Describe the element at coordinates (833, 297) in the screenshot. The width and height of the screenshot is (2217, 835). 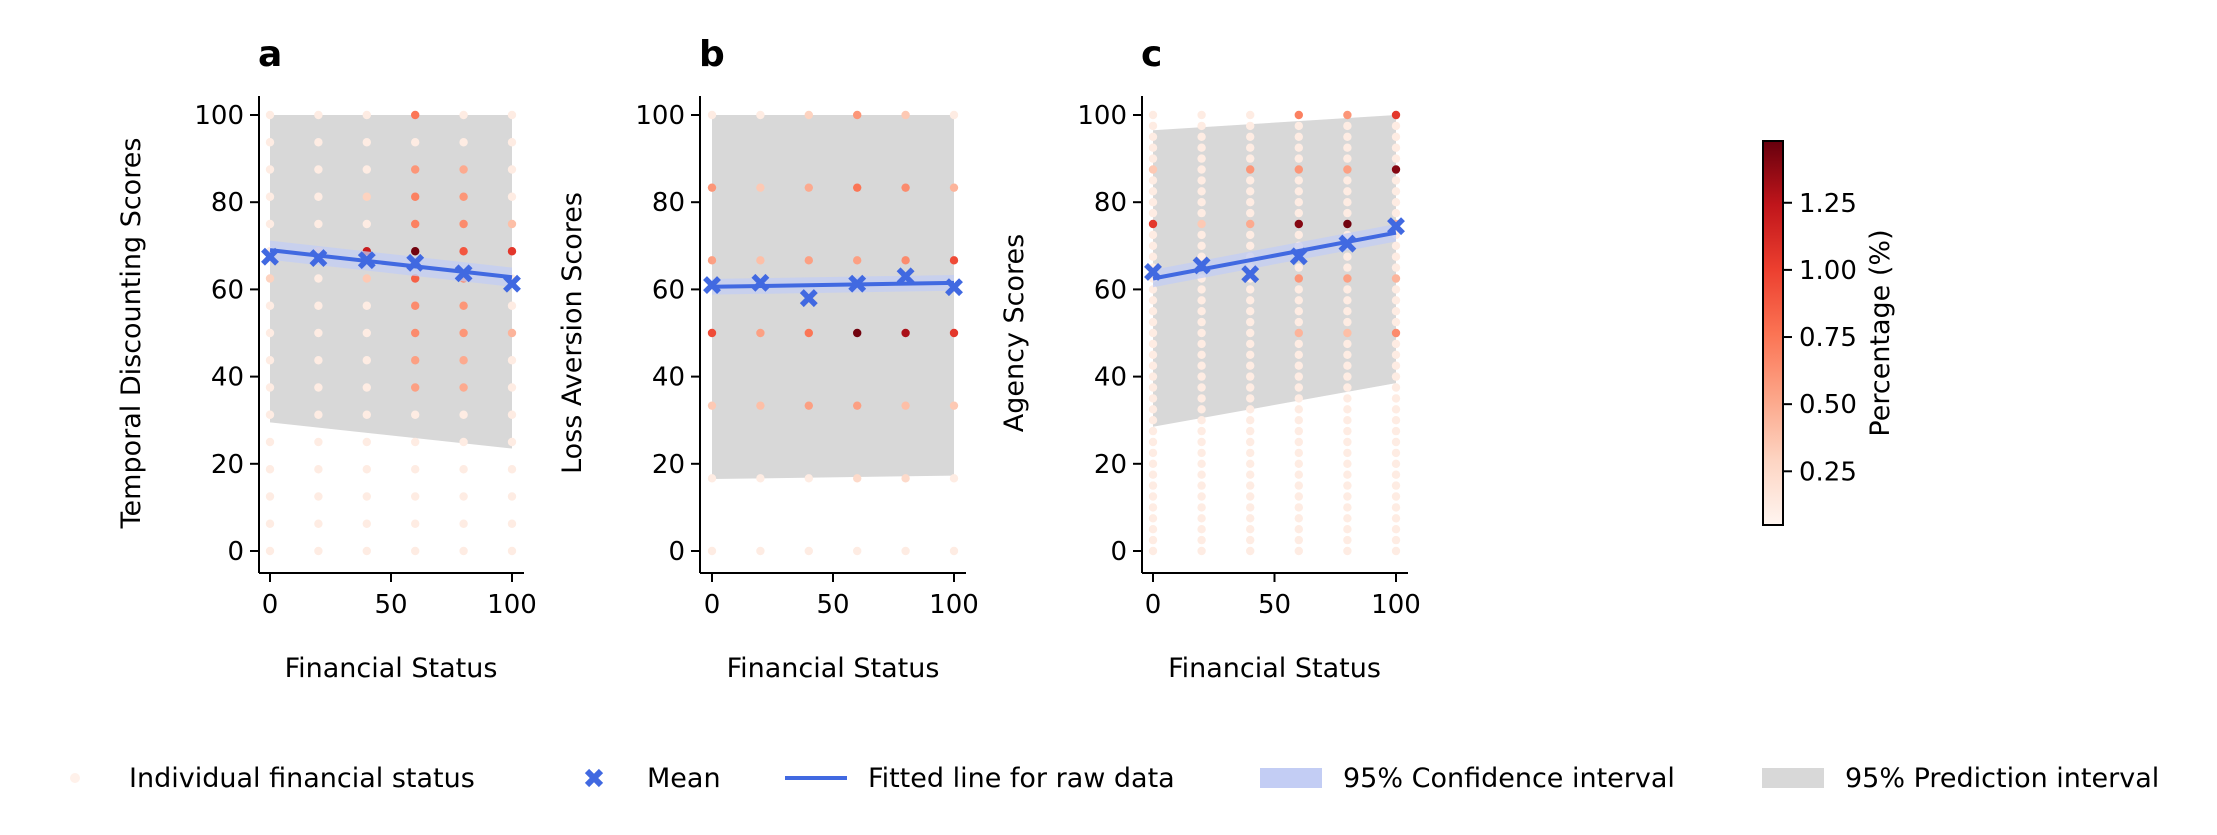
I see `prediction-interval-band` at that location.